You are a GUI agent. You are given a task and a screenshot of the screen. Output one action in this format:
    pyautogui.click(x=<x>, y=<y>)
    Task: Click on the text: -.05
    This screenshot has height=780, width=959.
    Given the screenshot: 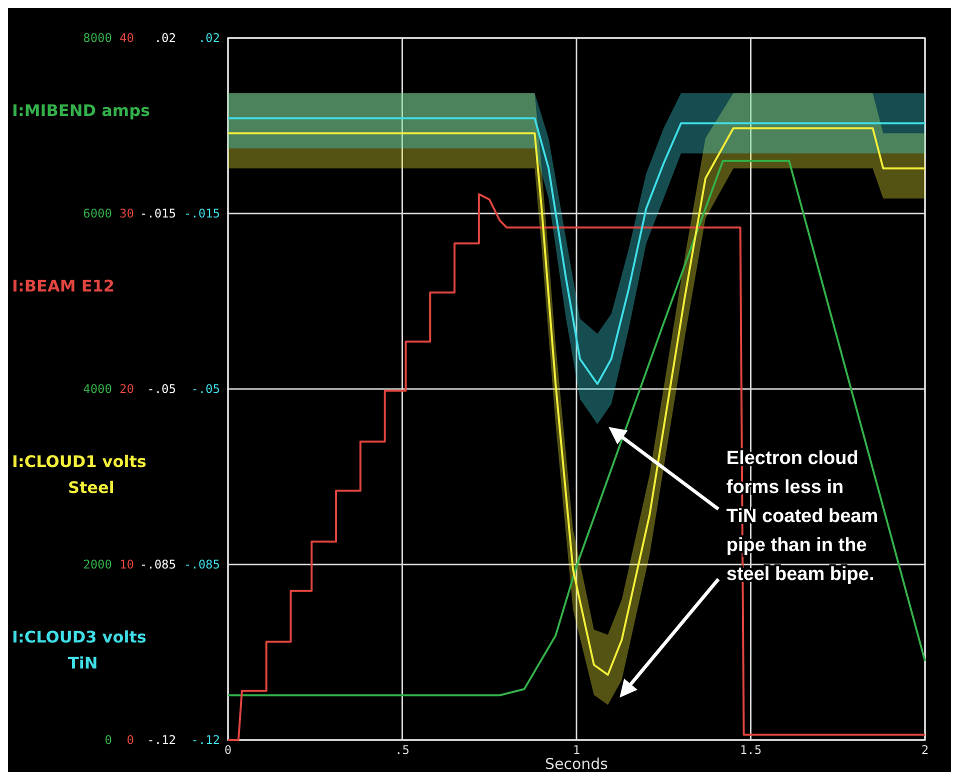 What is the action you would take?
    pyautogui.click(x=205, y=389)
    